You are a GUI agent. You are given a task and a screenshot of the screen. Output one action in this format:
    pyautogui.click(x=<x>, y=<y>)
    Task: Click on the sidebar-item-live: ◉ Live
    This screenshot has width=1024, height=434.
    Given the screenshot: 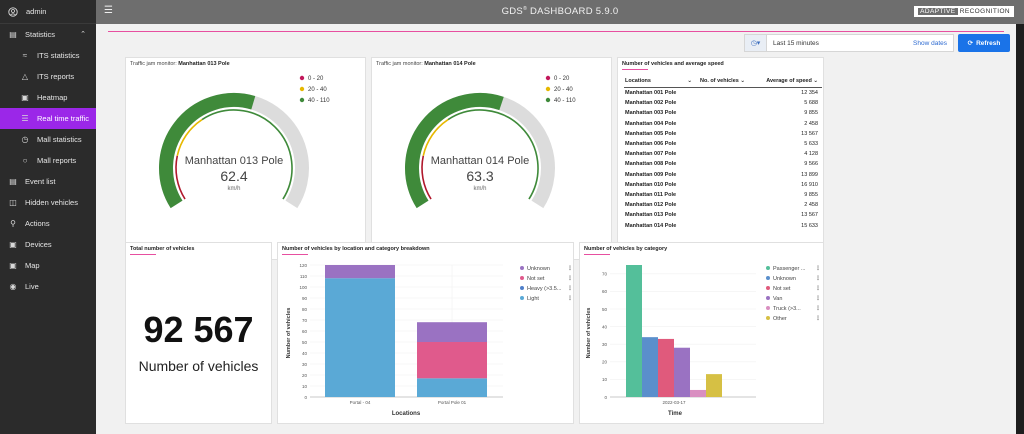 What is the action you would take?
    pyautogui.click(x=48, y=286)
    